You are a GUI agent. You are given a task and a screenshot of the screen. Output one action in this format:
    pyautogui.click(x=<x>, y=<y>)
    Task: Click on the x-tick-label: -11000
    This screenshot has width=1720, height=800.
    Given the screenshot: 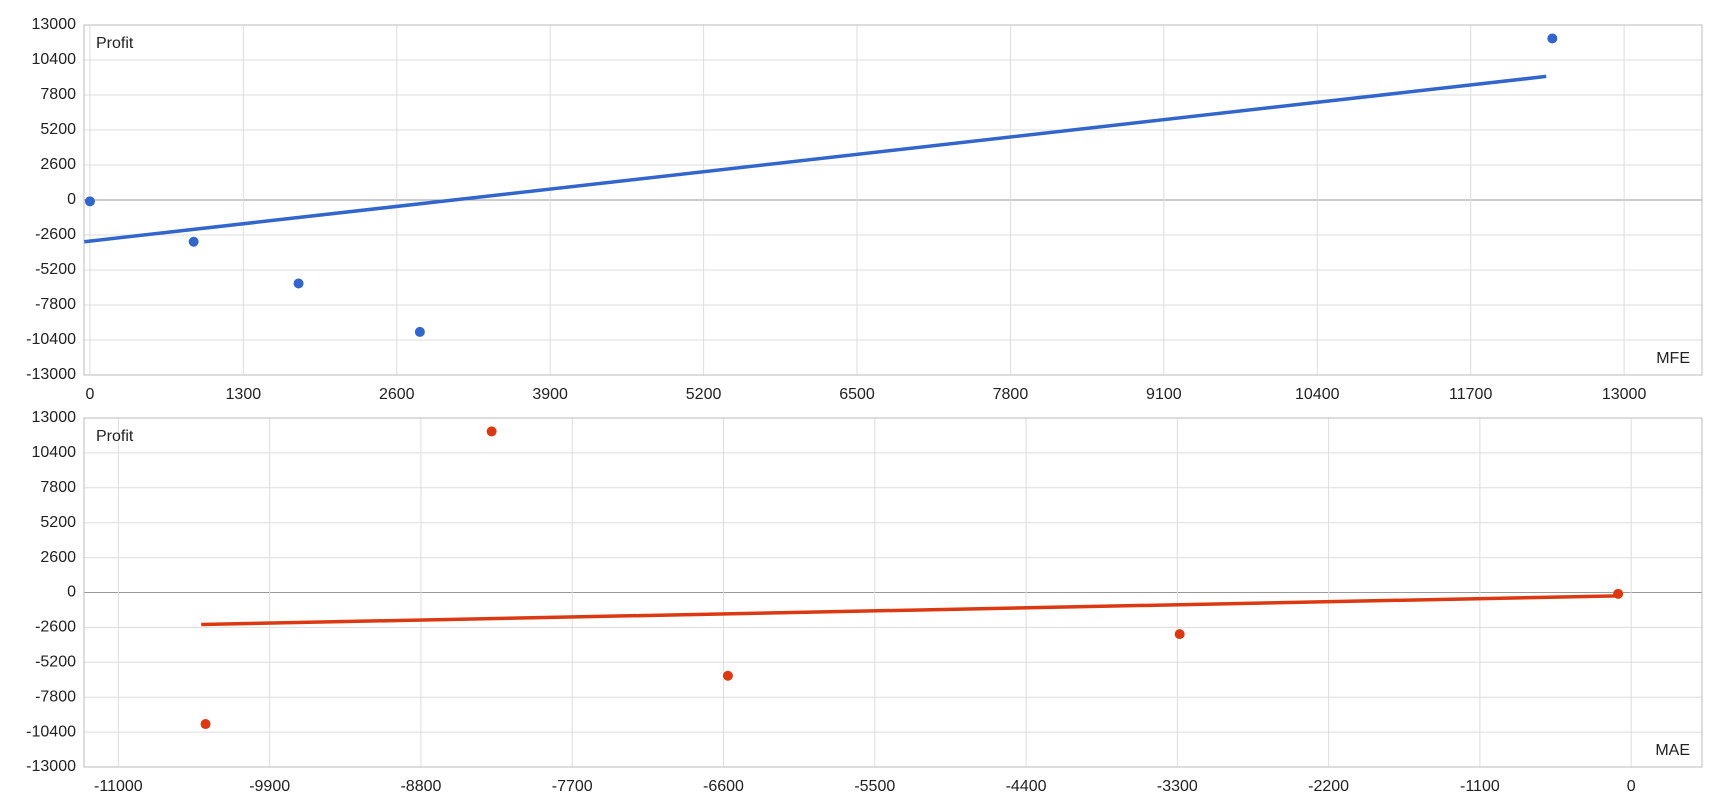 What is the action you would take?
    pyautogui.click(x=118, y=786)
    